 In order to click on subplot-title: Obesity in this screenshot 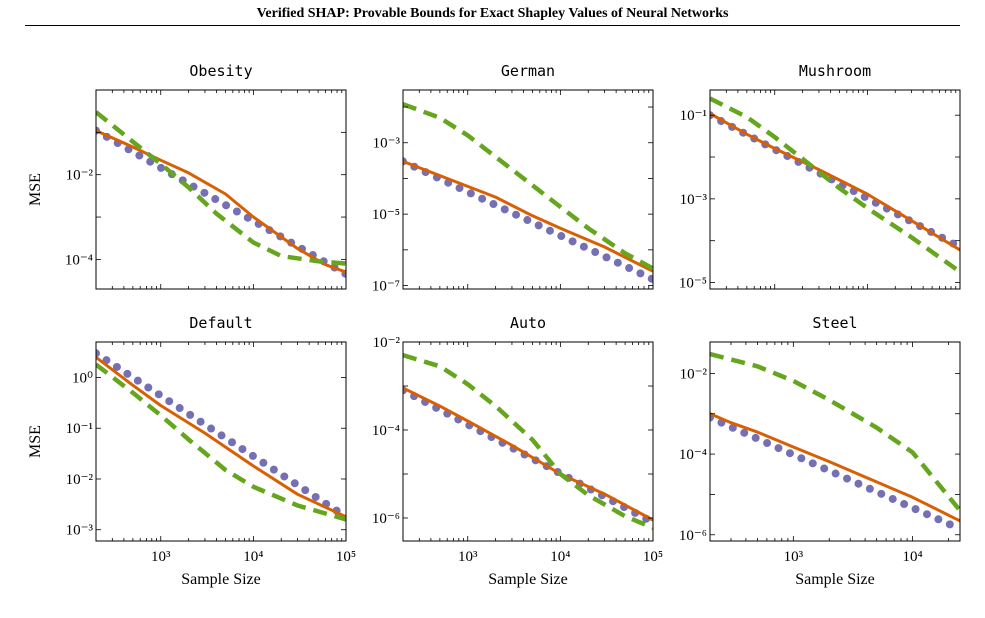, I will do `click(220, 71)`.